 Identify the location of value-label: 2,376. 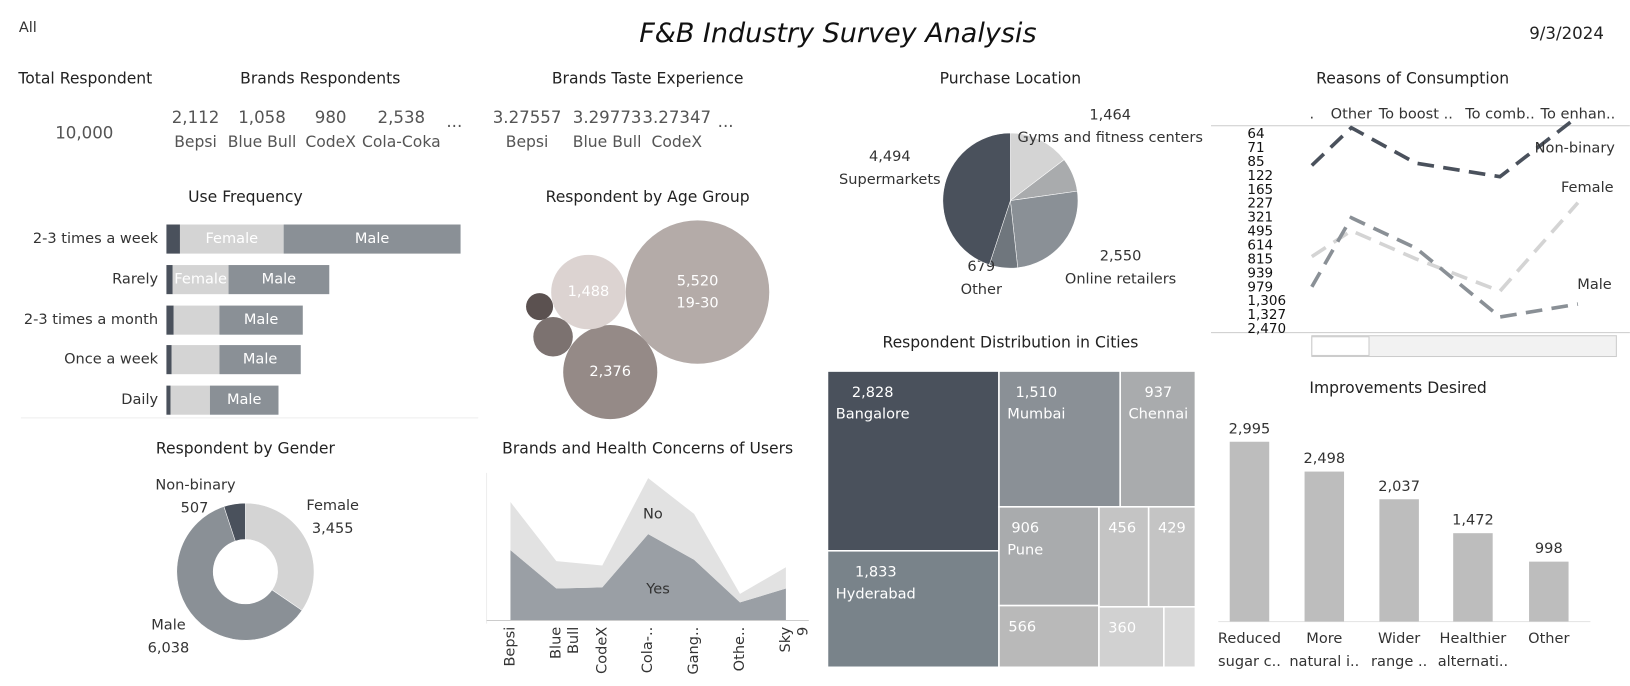
(610, 371).